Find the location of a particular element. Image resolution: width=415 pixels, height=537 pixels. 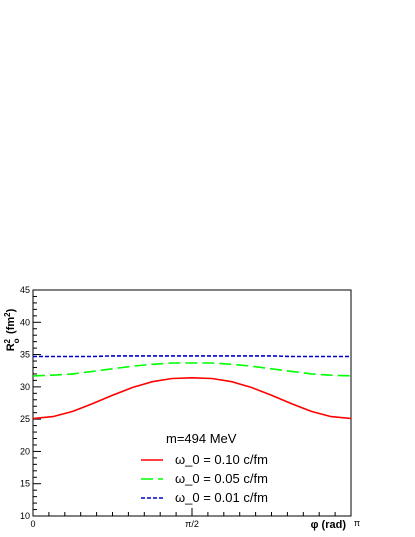

y-axis-title-unit-sup: 2 is located at coordinates (7, 314).